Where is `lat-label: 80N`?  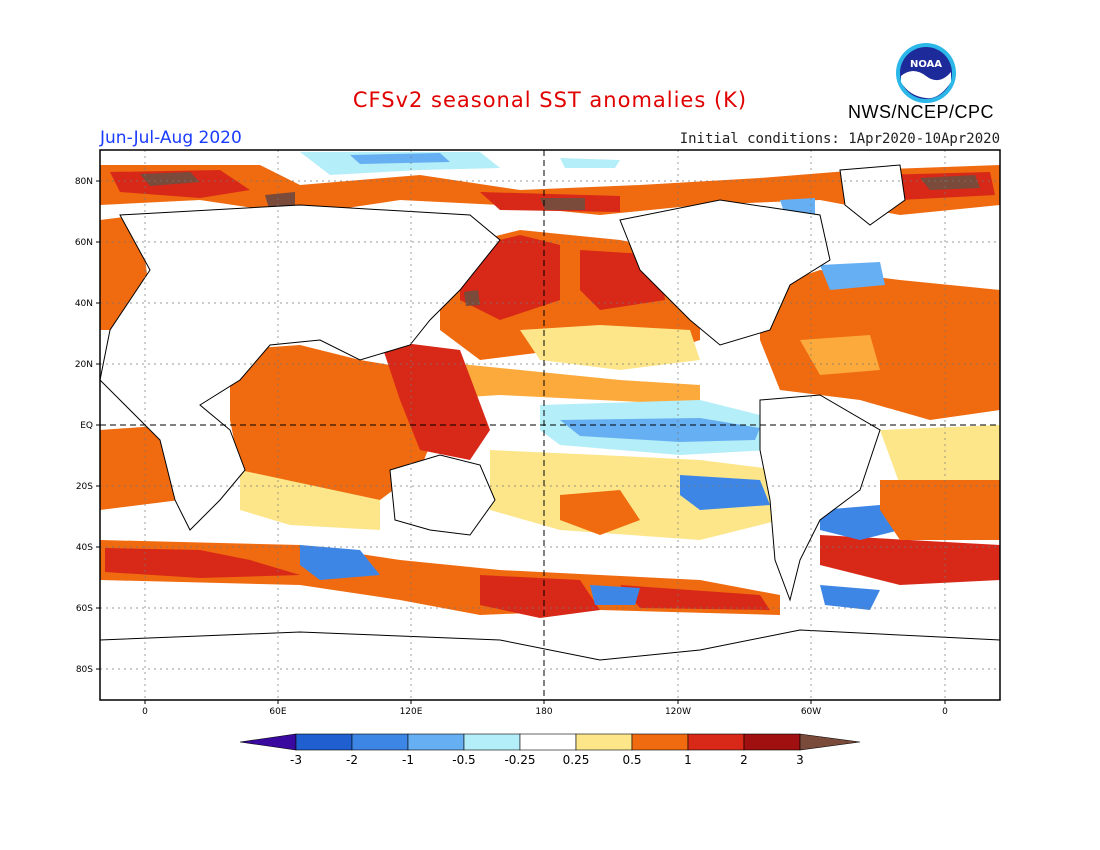 lat-label: 80N is located at coordinates (84, 182).